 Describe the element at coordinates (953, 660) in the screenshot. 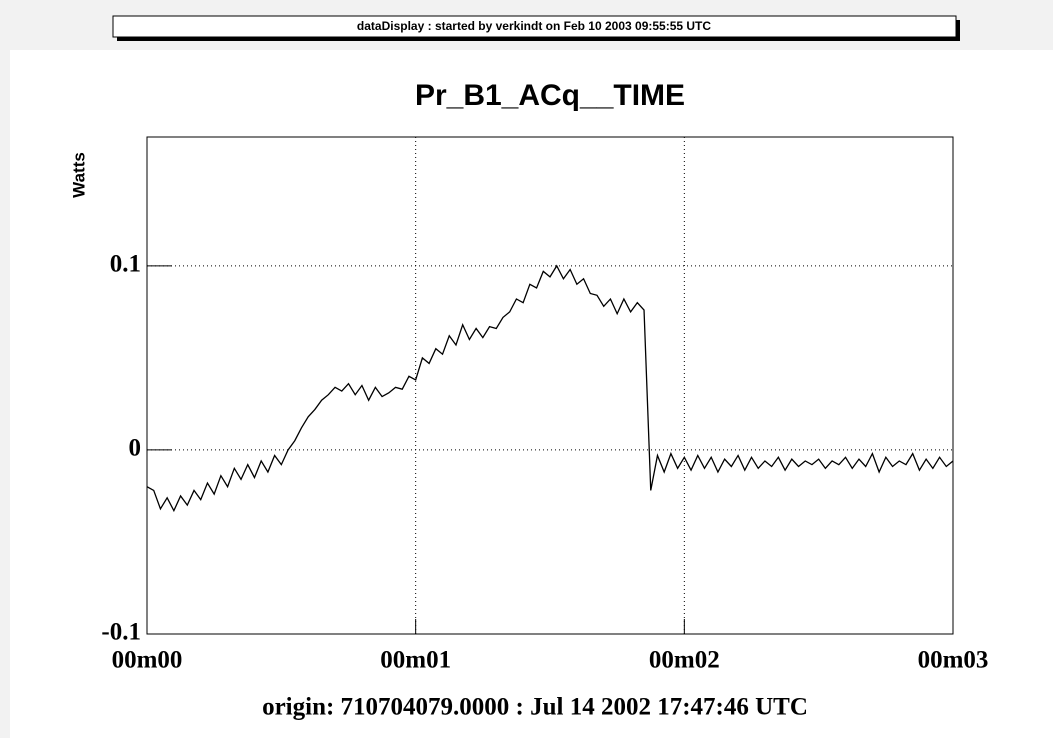

I see `x-tick-label: 00m03` at that location.